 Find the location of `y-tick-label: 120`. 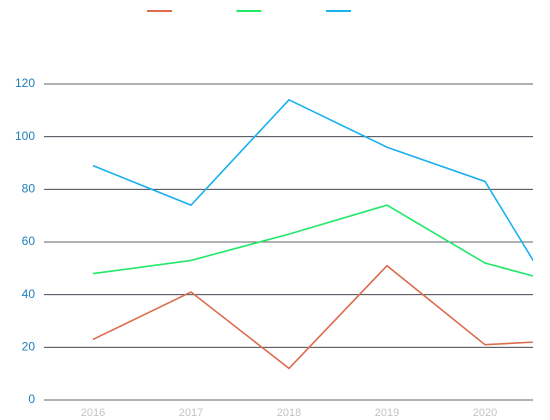

y-tick-label: 120 is located at coordinates (25, 83).